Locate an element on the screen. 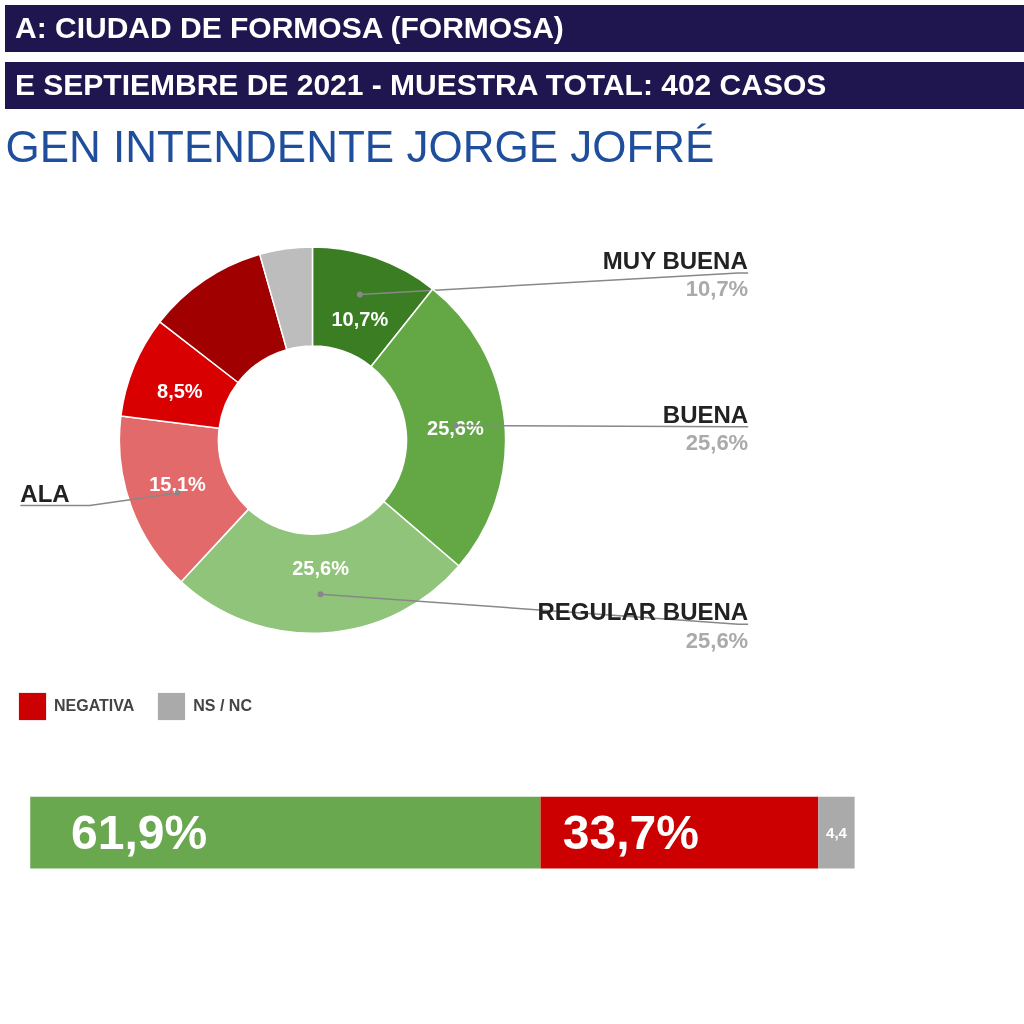 This screenshot has width=1024, height=1024. chart-title: GEN INTENDENTE JORGE JOFRÉ is located at coordinates (360, 146).